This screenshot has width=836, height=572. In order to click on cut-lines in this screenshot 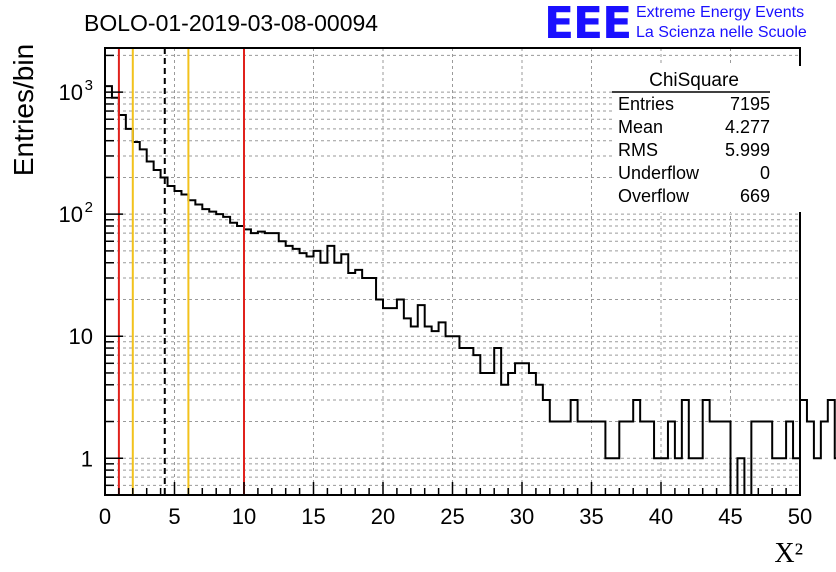, I will do `click(181, 271)`.